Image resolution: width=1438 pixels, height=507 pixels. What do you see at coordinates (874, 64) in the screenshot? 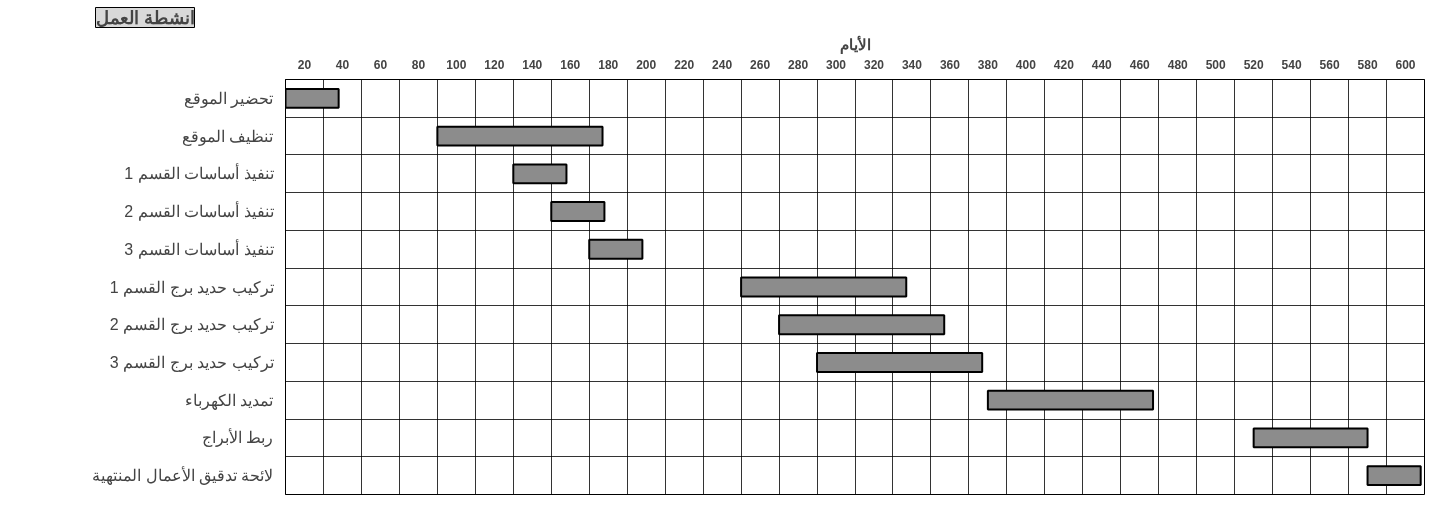
I see `x-tick-label: 320` at bounding box center [874, 64].